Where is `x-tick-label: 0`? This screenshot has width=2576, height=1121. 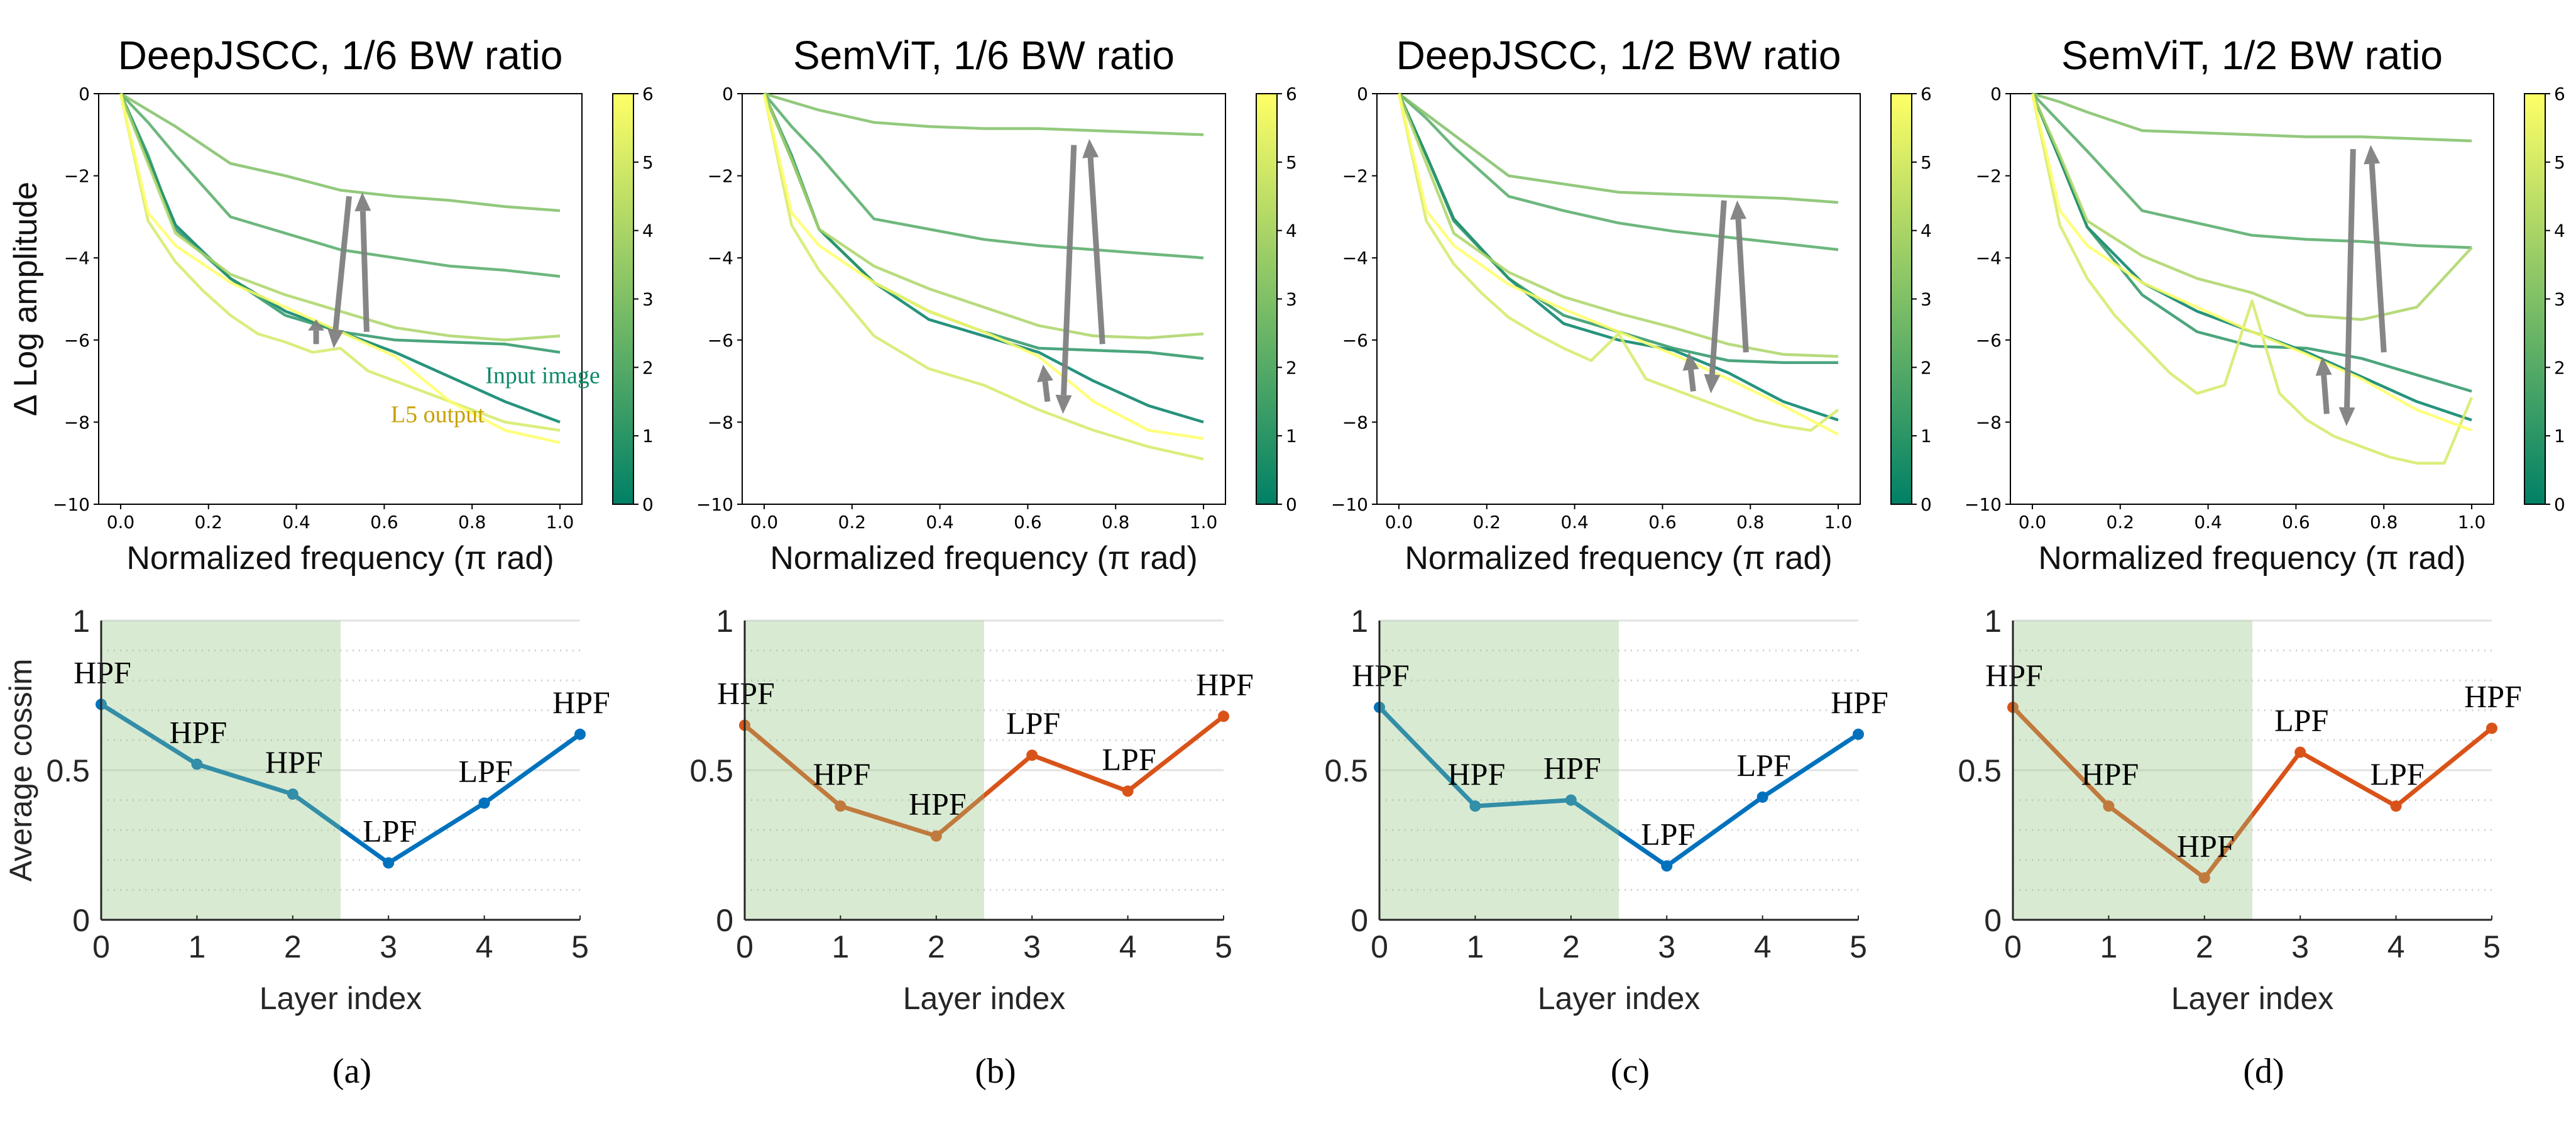
x-tick-label: 0 is located at coordinates (2013, 946).